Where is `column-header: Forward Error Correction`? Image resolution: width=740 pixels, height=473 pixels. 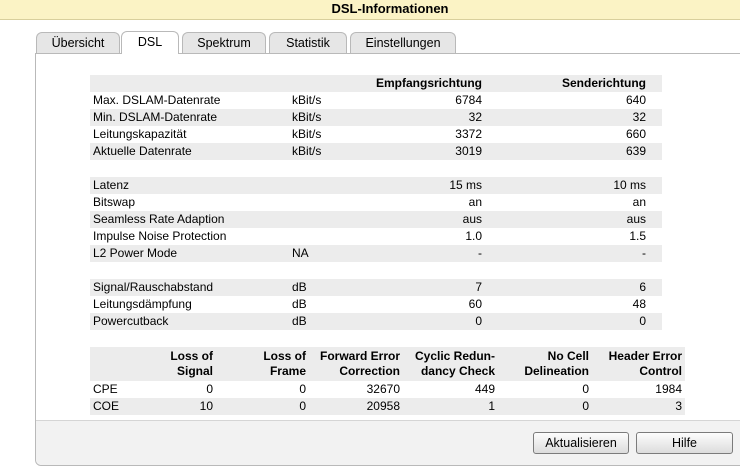 column-header: Forward Error Correction is located at coordinates (359, 363).